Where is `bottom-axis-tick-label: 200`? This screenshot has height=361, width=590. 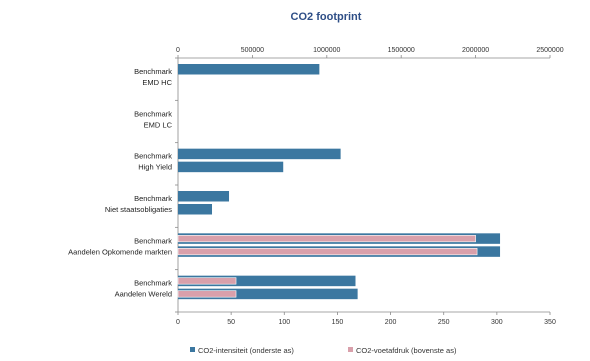
bottom-axis-tick-label: 200 is located at coordinates (391, 322).